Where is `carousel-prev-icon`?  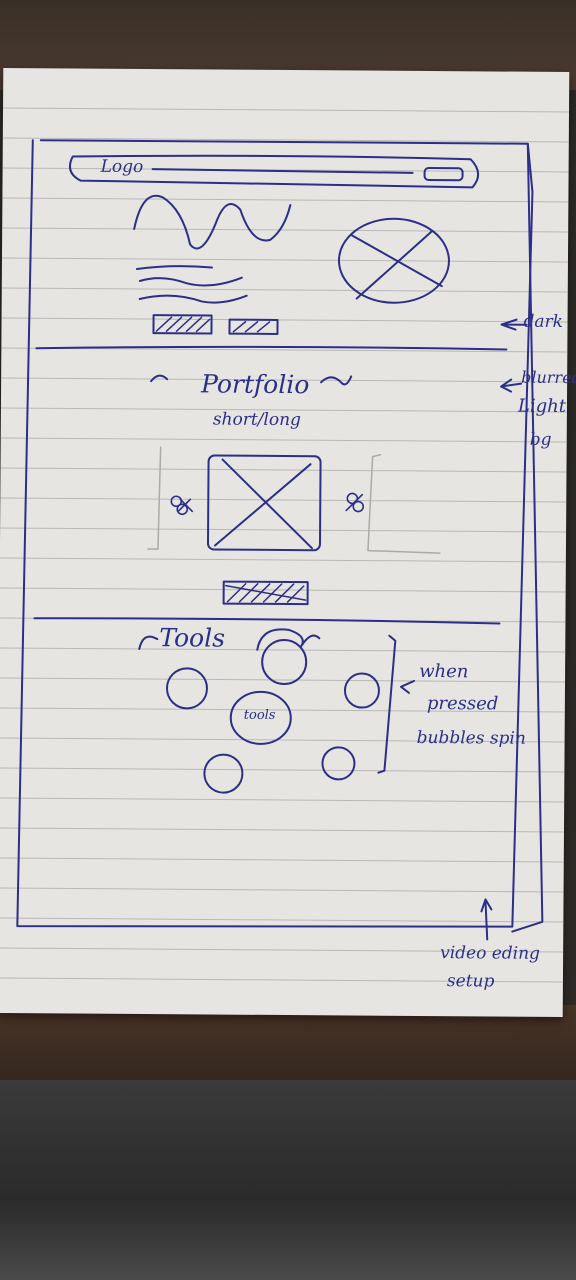 carousel-prev-icon is located at coordinates (182, 505).